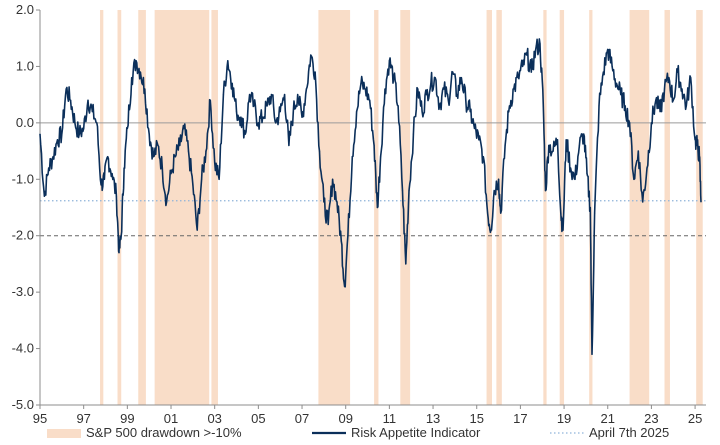  What do you see at coordinates (520, 418) in the screenshot?
I see `x-tick-label: 17` at bounding box center [520, 418].